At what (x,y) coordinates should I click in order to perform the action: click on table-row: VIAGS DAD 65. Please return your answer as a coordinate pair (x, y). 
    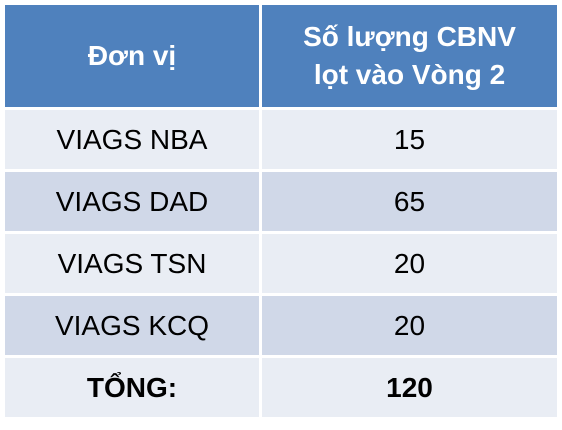
    Looking at the image, I should click on (281, 203).